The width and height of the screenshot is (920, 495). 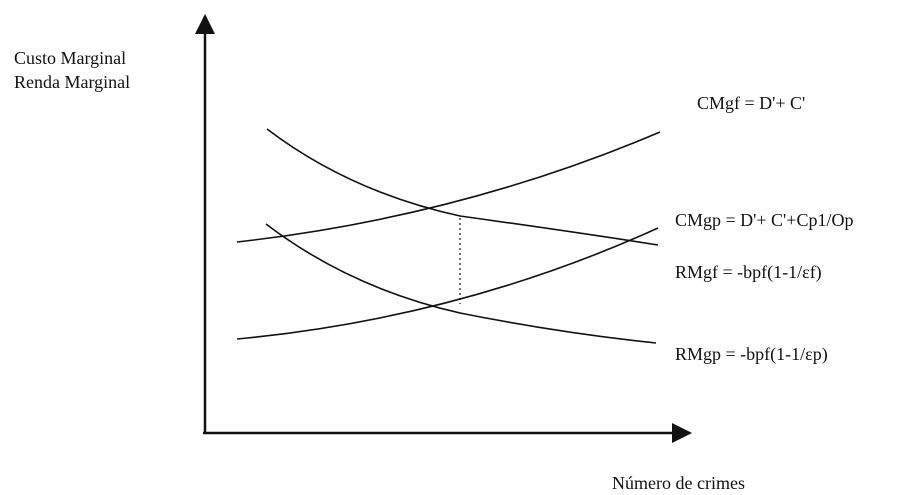 What do you see at coordinates (764, 220) in the screenshot?
I see `curve-label-cmgp: CMgp = D'+ C'+Cp1/Op` at bounding box center [764, 220].